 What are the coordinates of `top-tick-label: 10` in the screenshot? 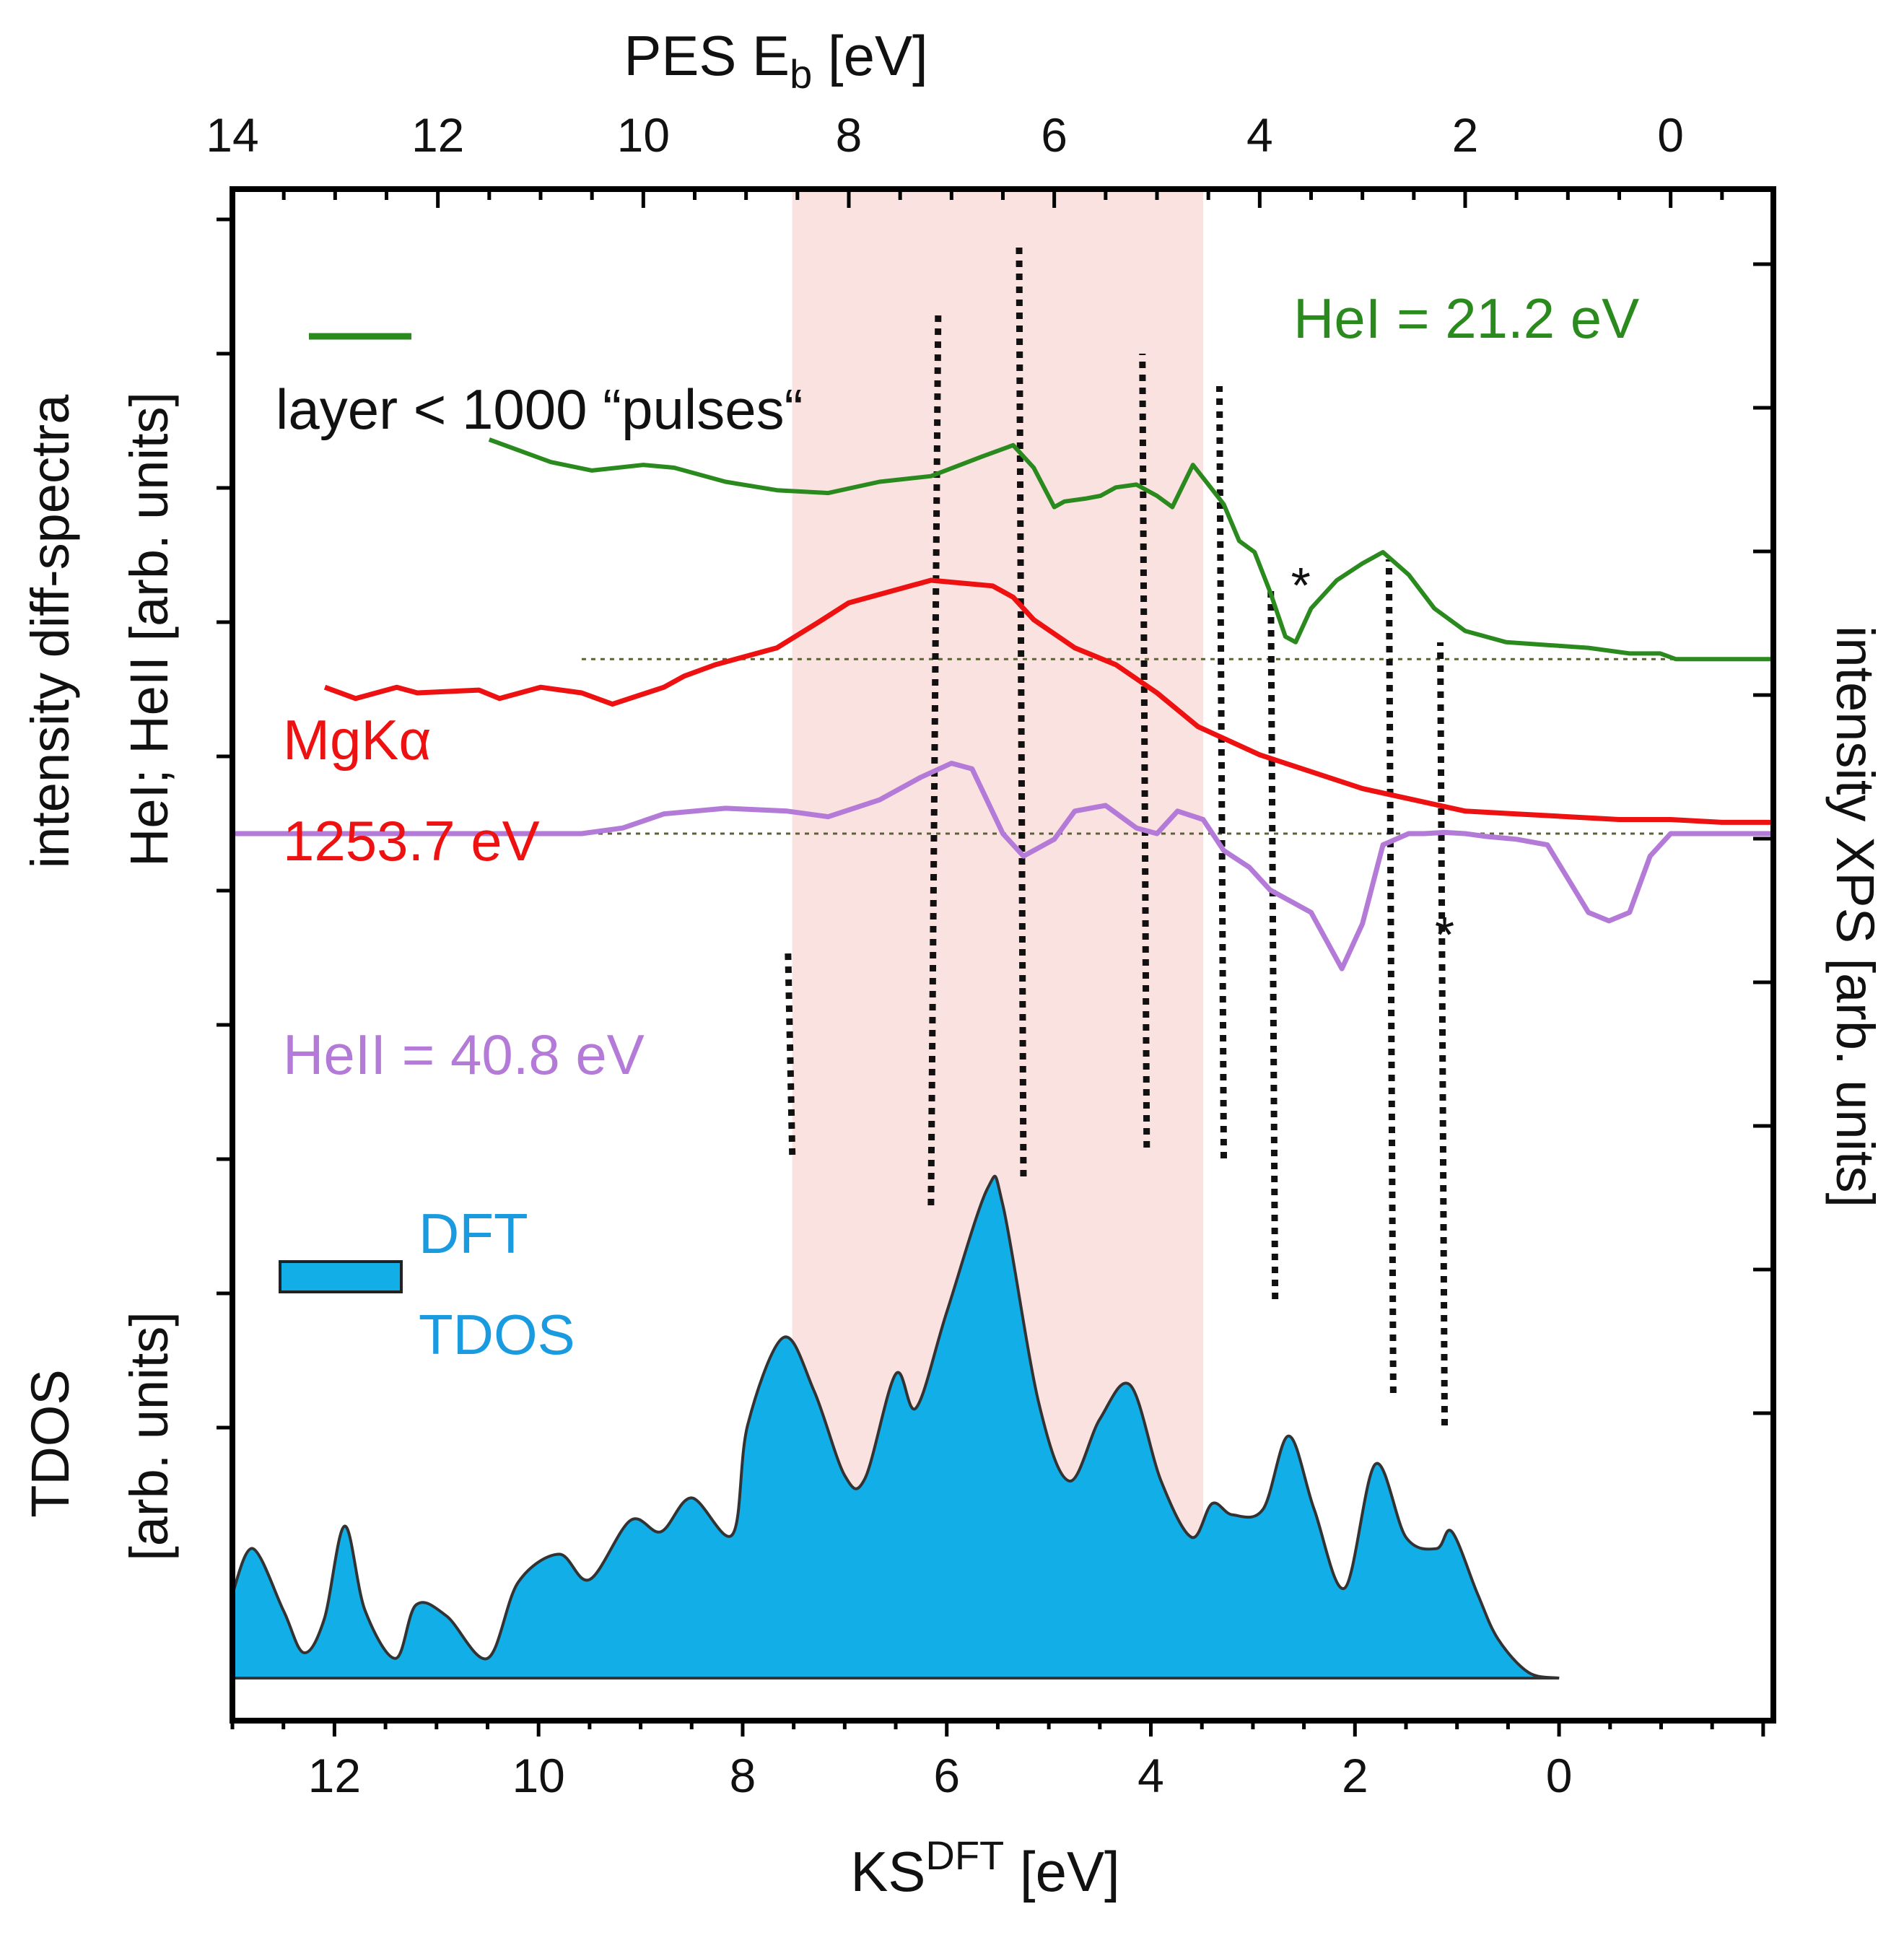 It's located at (643, 135).